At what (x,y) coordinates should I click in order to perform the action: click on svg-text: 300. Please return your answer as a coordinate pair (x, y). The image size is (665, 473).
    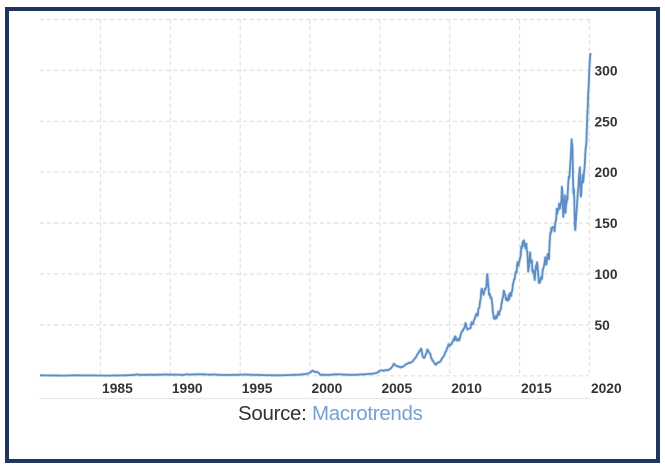
    Looking at the image, I should click on (606, 70).